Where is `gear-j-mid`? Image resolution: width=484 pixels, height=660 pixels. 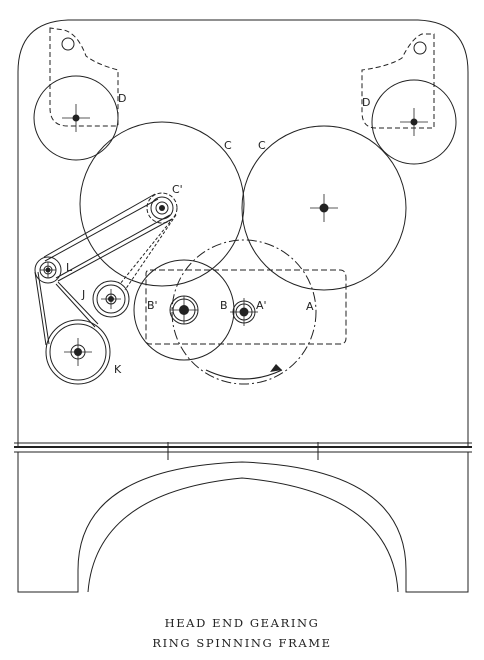 gear-j-mid is located at coordinates (111, 299).